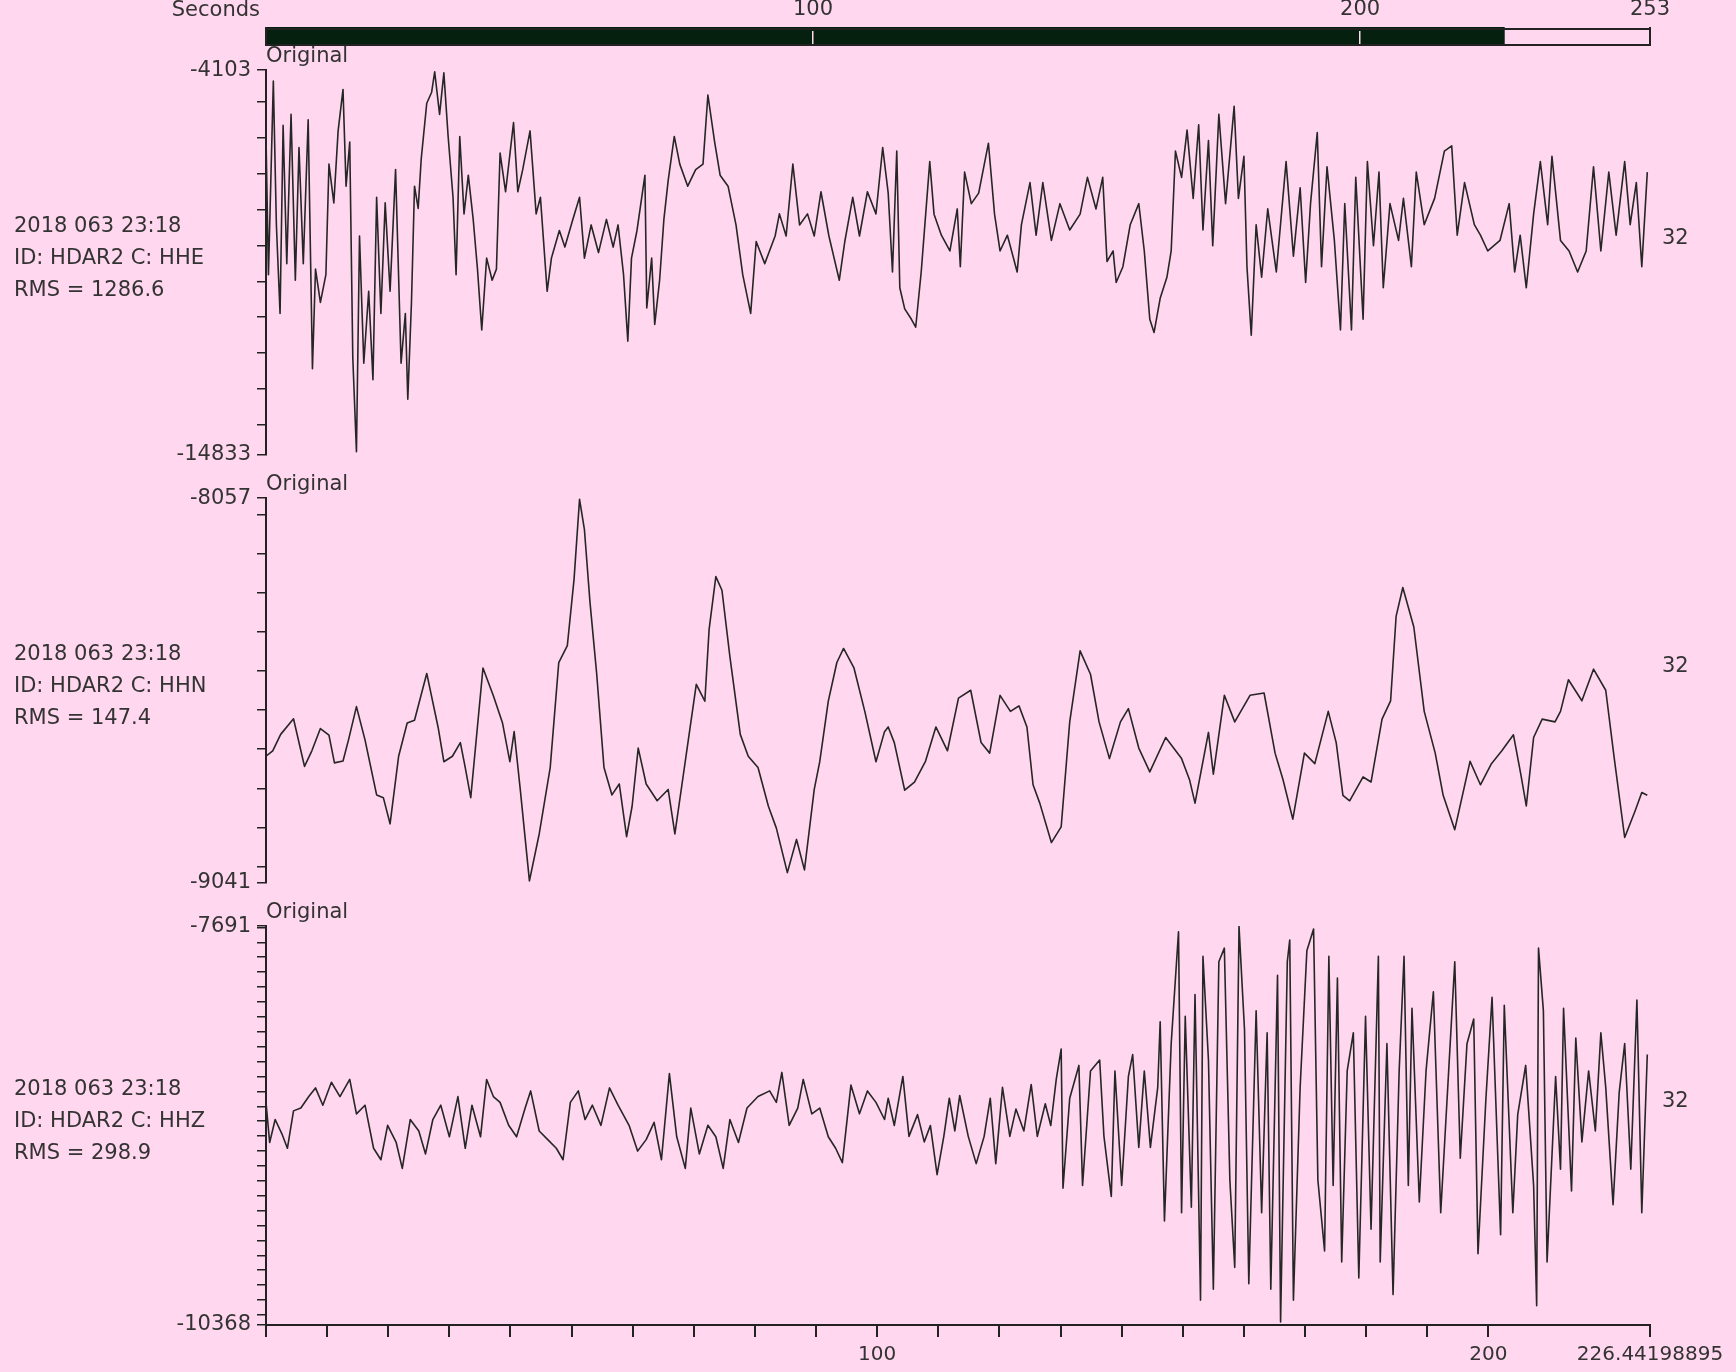  What do you see at coordinates (213, 452) in the screenshot?
I see `y-tick-label: -14833` at bounding box center [213, 452].